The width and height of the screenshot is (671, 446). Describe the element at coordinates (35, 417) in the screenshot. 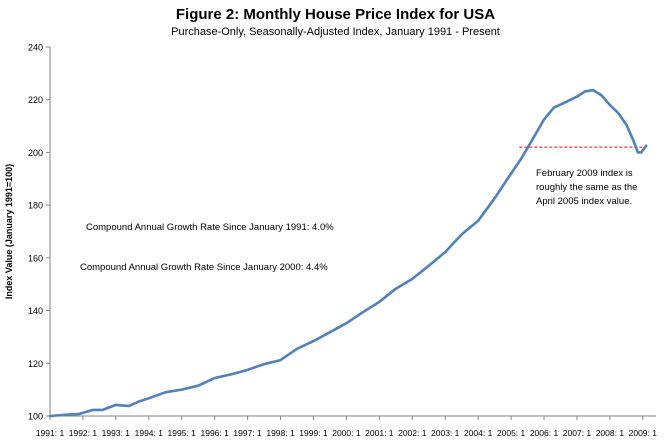

I see `y-tick-label: 100` at that location.